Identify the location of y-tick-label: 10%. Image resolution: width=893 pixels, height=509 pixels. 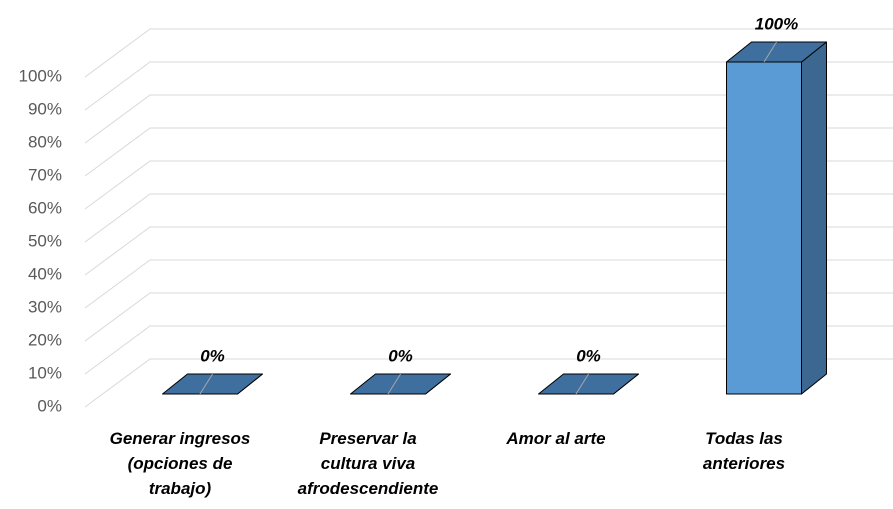
(45, 372).